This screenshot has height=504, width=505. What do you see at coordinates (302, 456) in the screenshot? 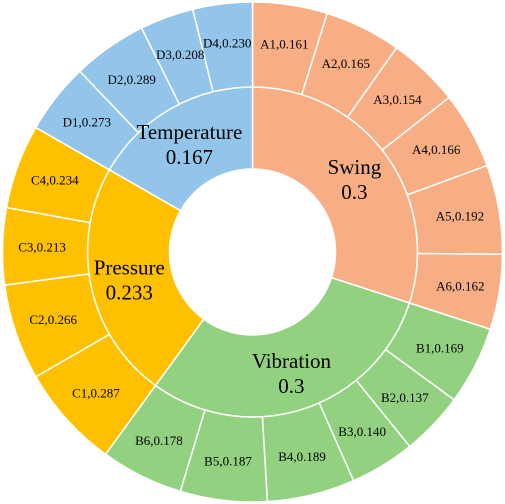
I see `item-label-b4: B4,0.189` at bounding box center [302, 456].